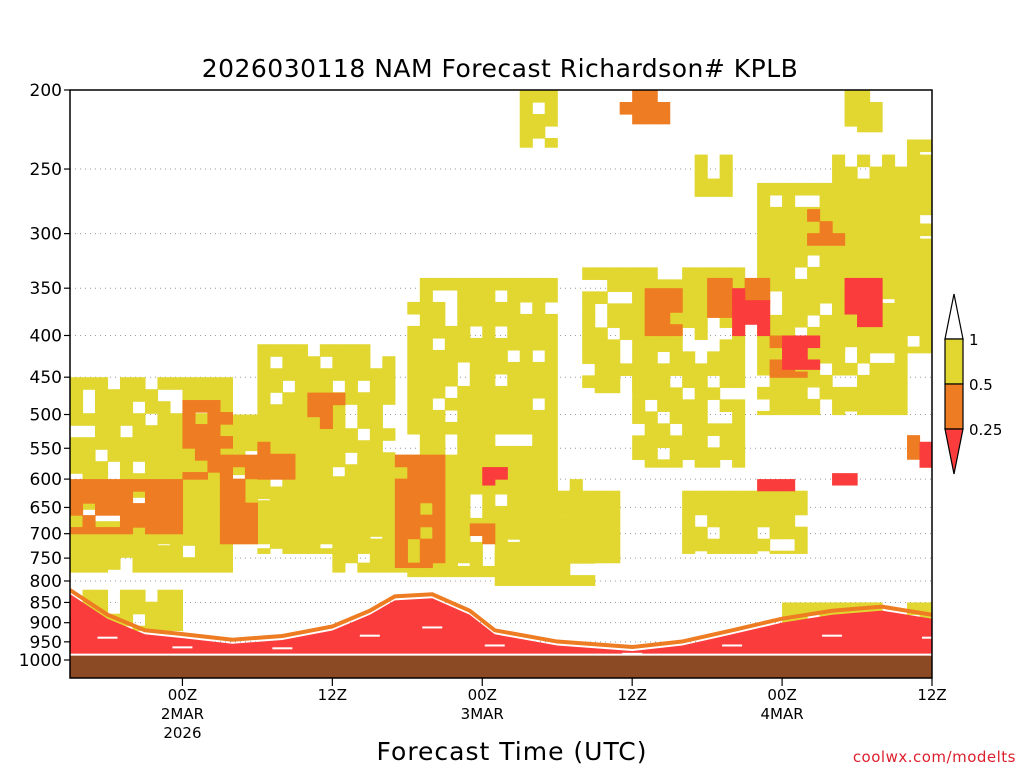 Image resolution: width=1024 pixels, height=768 pixels. Describe the element at coordinates (494, 645) in the screenshot. I see `boundary-layer-streak` at that location.